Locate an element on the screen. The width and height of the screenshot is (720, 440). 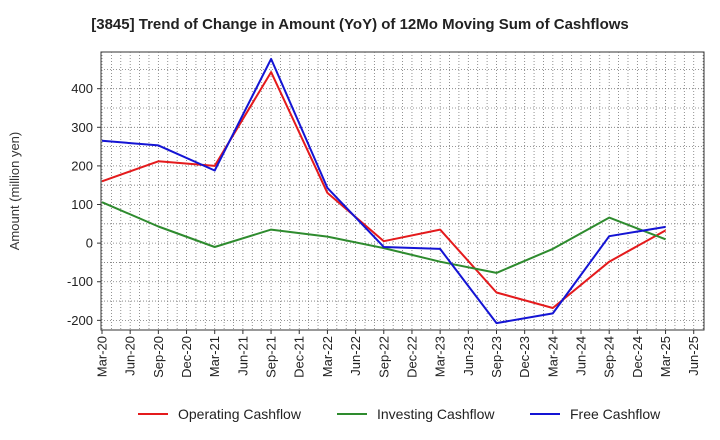
x-tick-label: Sep-22 is located at coordinates (383, 357).